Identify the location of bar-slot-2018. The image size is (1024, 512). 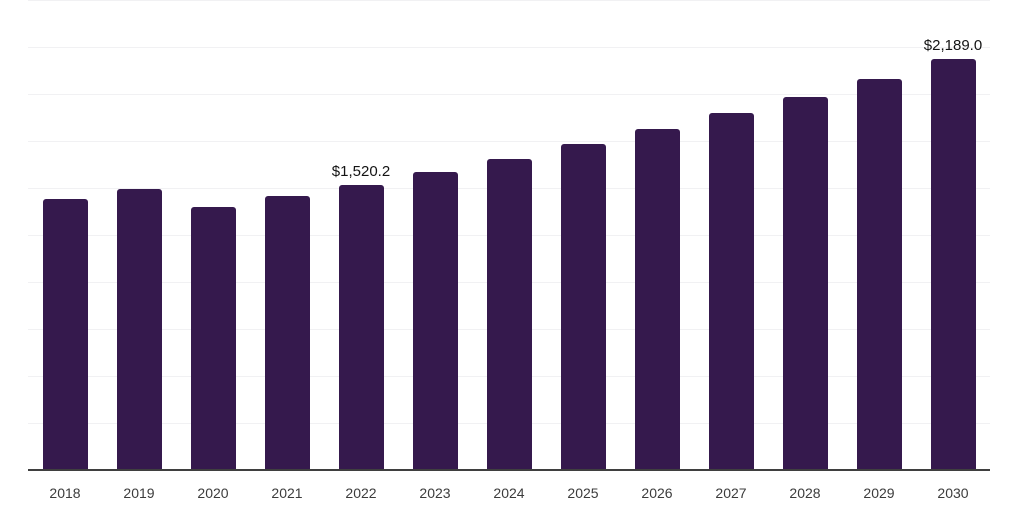
(65, 235).